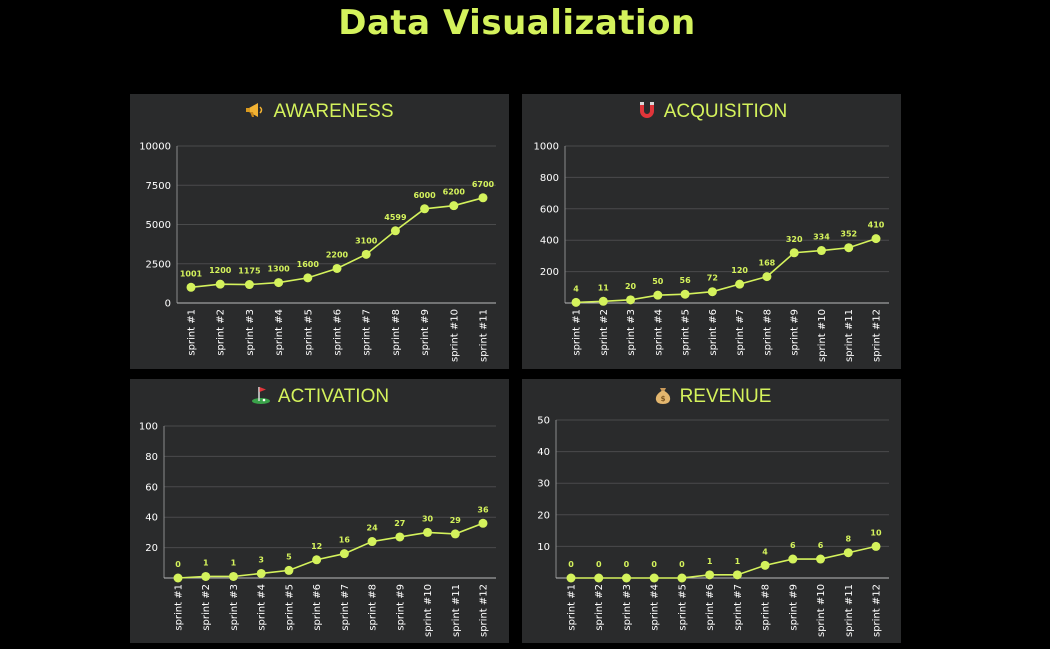 The height and width of the screenshot is (649, 1050). Describe the element at coordinates (543, 484) in the screenshot. I see `y-tick-label: 30` at that location.